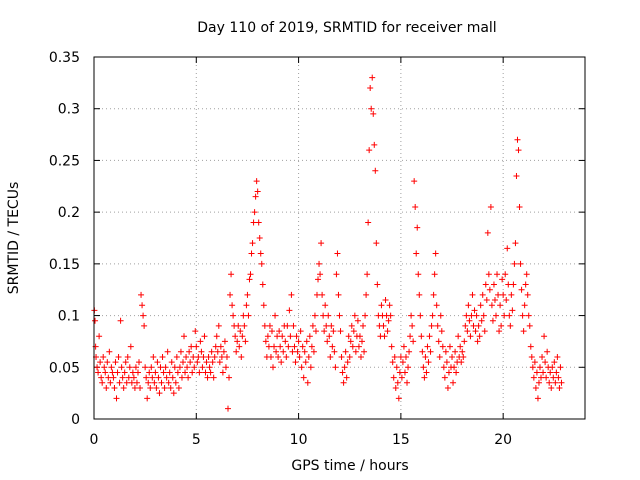 The image size is (640, 480). Describe the element at coordinates (69, 317) in the screenshot. I see `y-tick-label: 0.1` at that location.